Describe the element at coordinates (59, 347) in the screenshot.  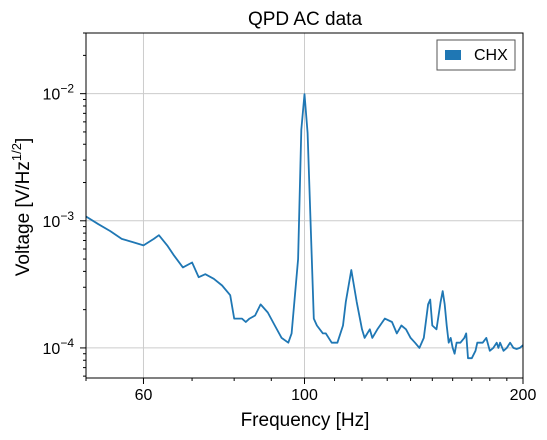
I see `y-tick-label: 10⁻⁴` at that location.